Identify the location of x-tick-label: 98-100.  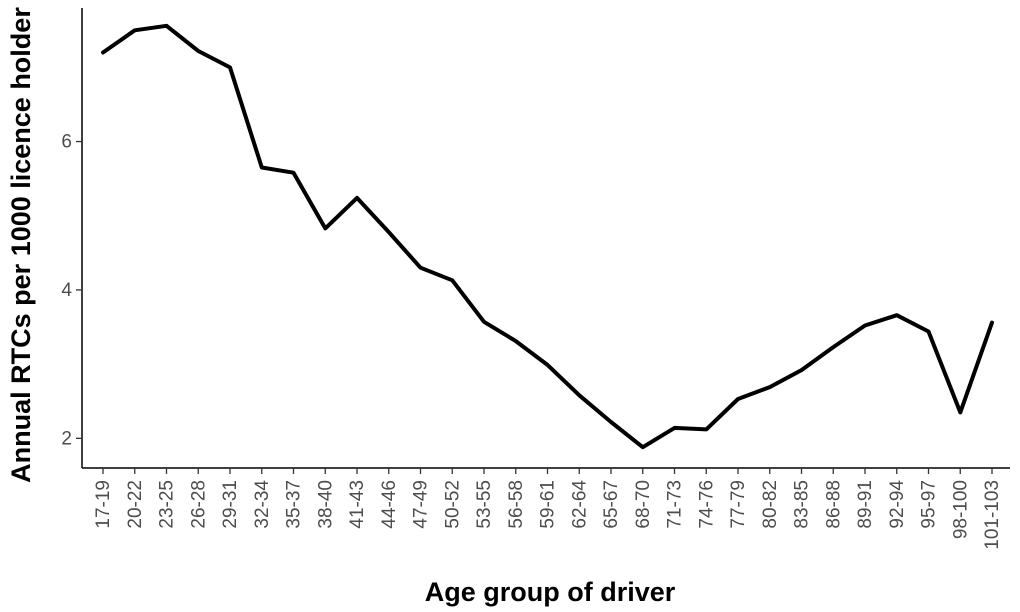
(960, 509).